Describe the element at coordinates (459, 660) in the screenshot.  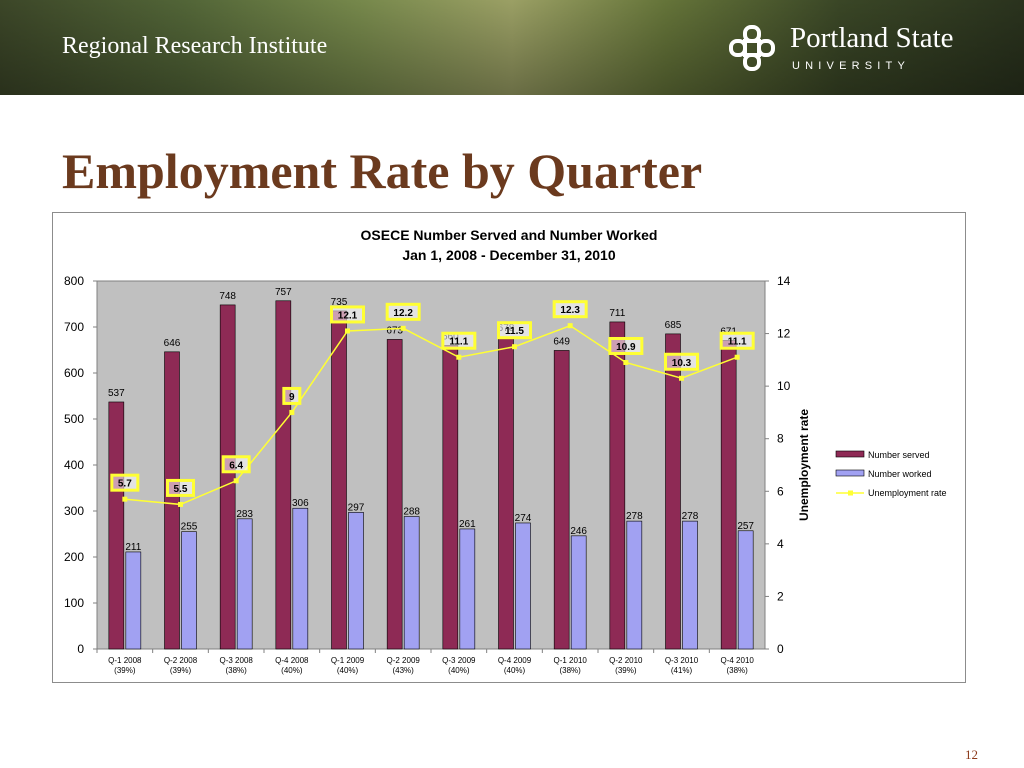
I see `category-label: Q-3 2009` at that location.